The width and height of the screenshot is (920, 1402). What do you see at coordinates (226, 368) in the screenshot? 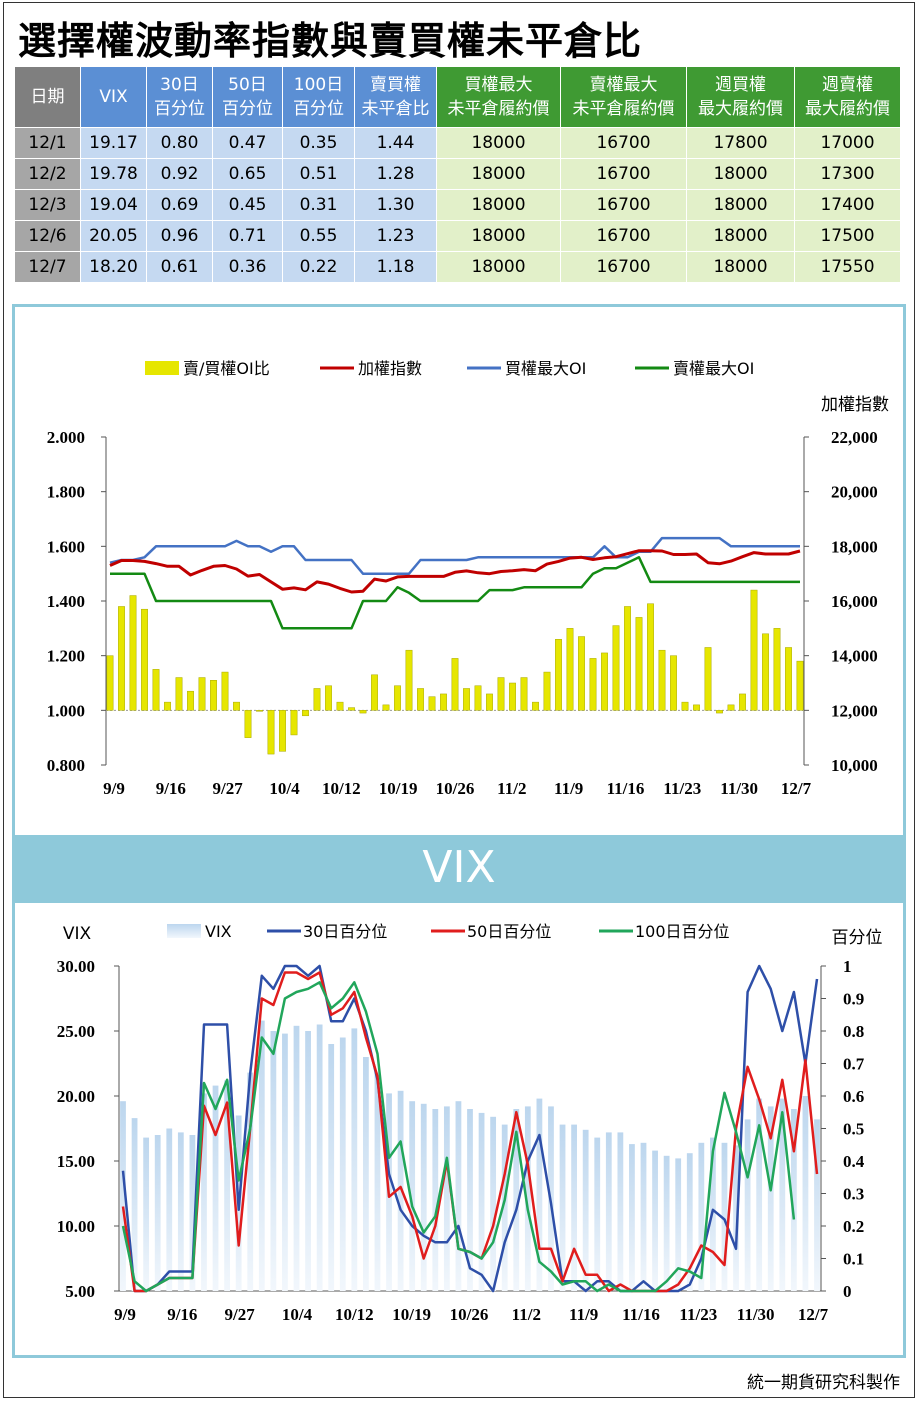
I see `legend-label: 賣/買權OI比` at bounding box center [226, 368].